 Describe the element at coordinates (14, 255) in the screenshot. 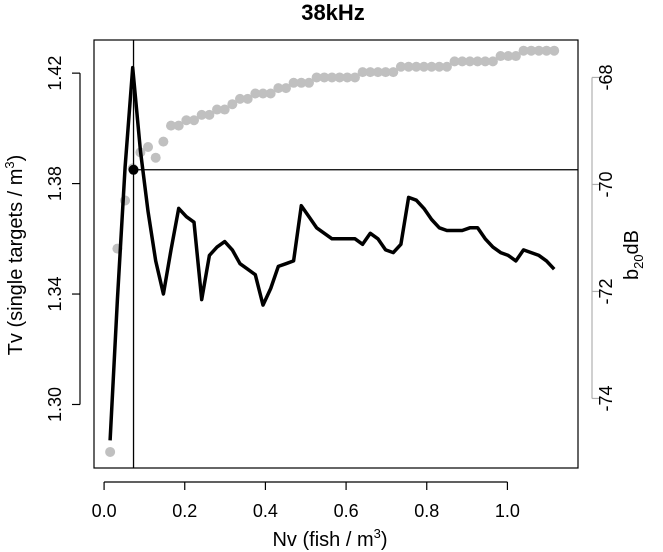

I see `y-axis-left-label: Tv (single targets / m3)` at that location.